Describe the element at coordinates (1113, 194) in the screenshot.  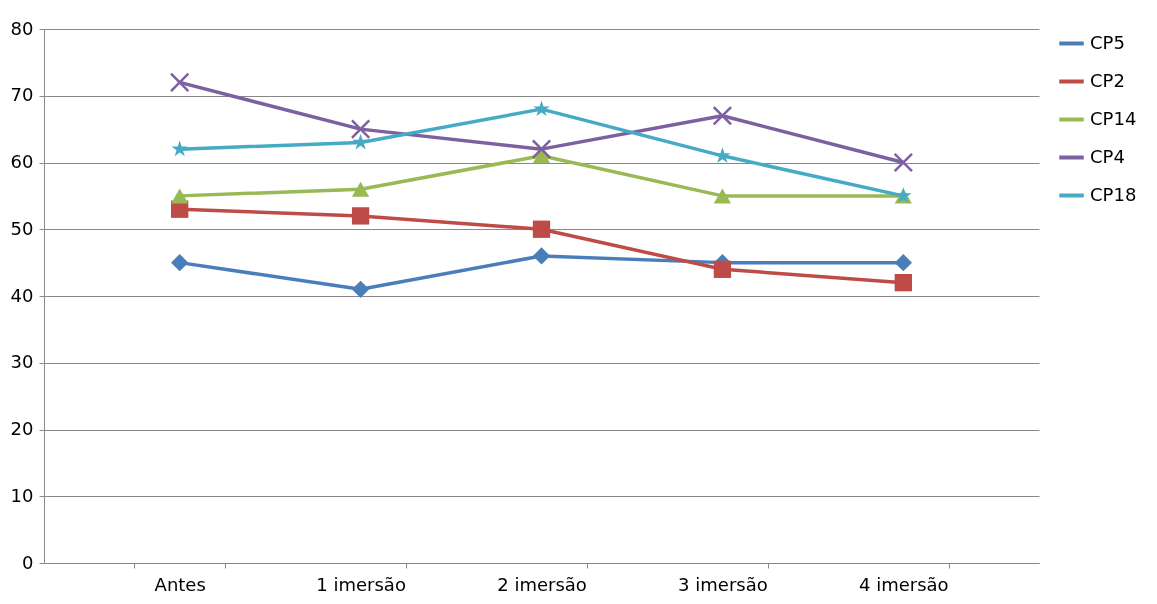
I see `legend-label: CP18` at that location.